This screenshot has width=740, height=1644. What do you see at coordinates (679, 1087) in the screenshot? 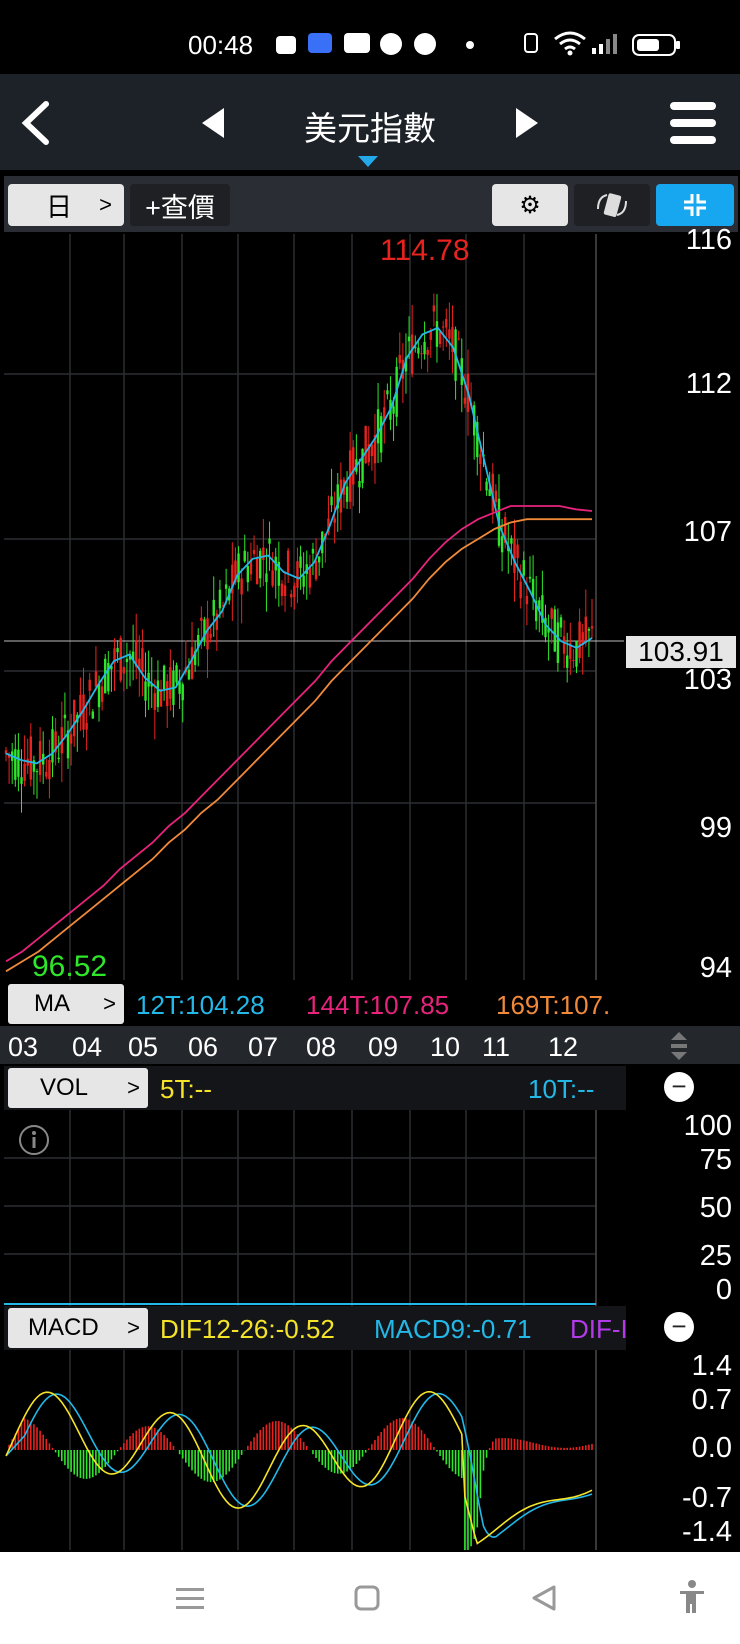
I see `collapse-vol-button: −` at bounding box center [679, 1087].